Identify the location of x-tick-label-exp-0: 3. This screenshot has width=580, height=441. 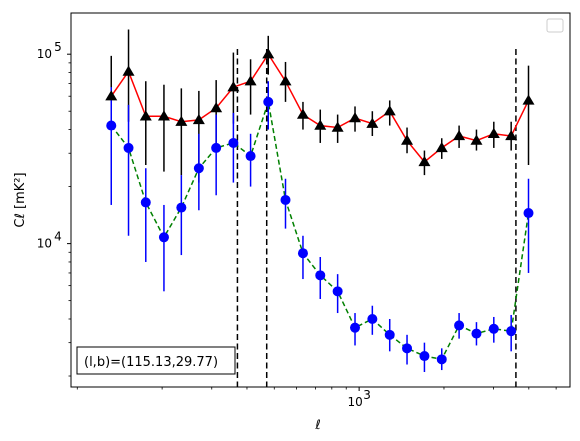
(367, 395).